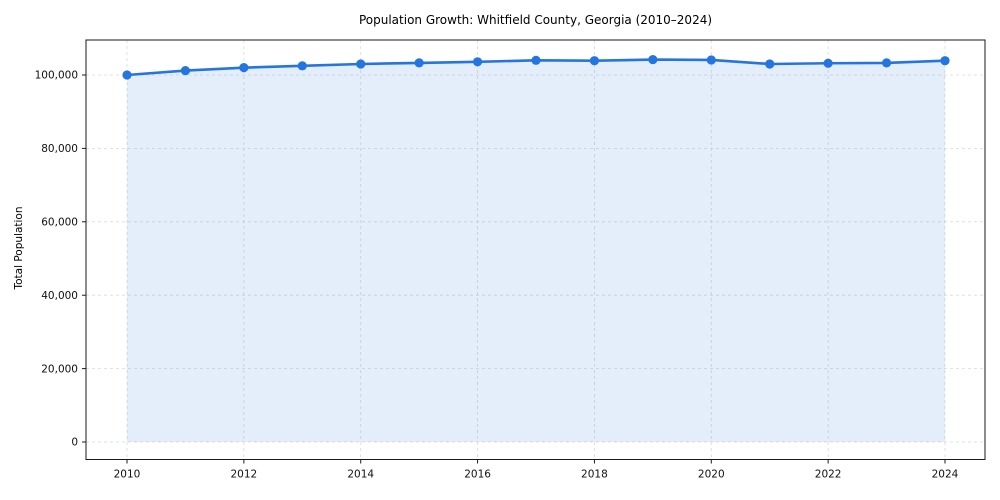 The height and width of the screenshot is (500, 1000). What do you see at coordinates (945, 475) in the screenshot?
I see `x-tick-label: 2024` at bounding box center [945, 475].